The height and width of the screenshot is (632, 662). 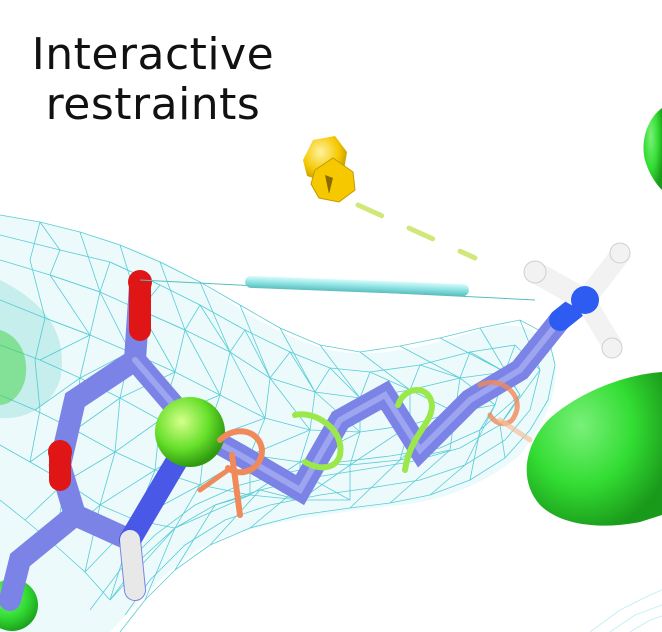 I want to click on density-mesh-corner, so click(x=625, y=610).